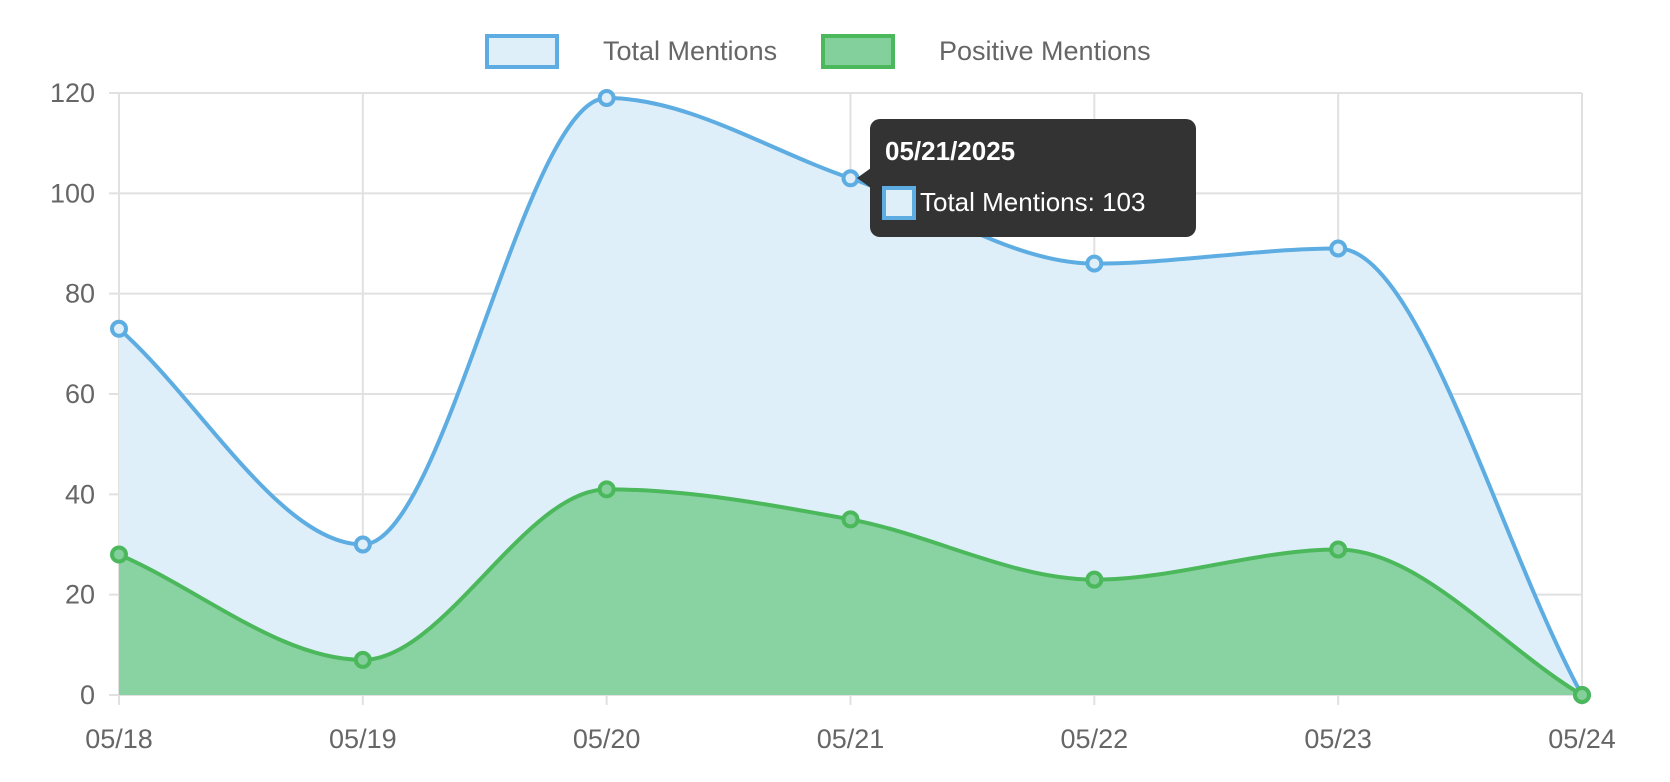 The image size is (1670, 782). I want to click on y-axis-ticks: 0 20 40 60 80 100 120, so click(72, 394).